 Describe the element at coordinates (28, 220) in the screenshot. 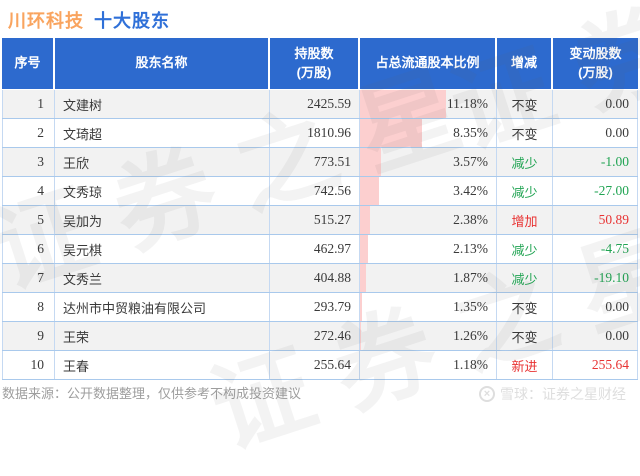

I see `rank-cell: 5` at that location.